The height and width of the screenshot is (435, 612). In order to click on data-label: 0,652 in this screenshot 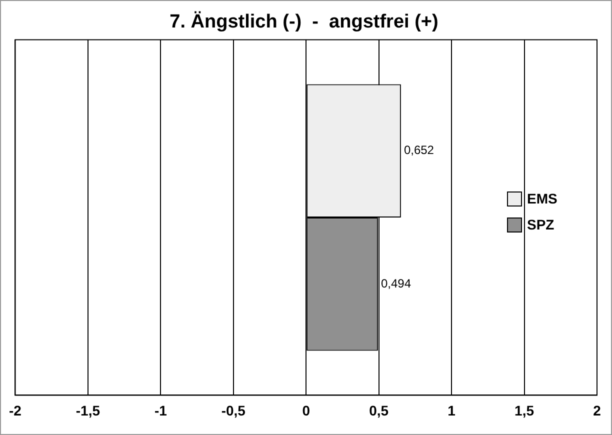, I will do `click(419, 150)`.